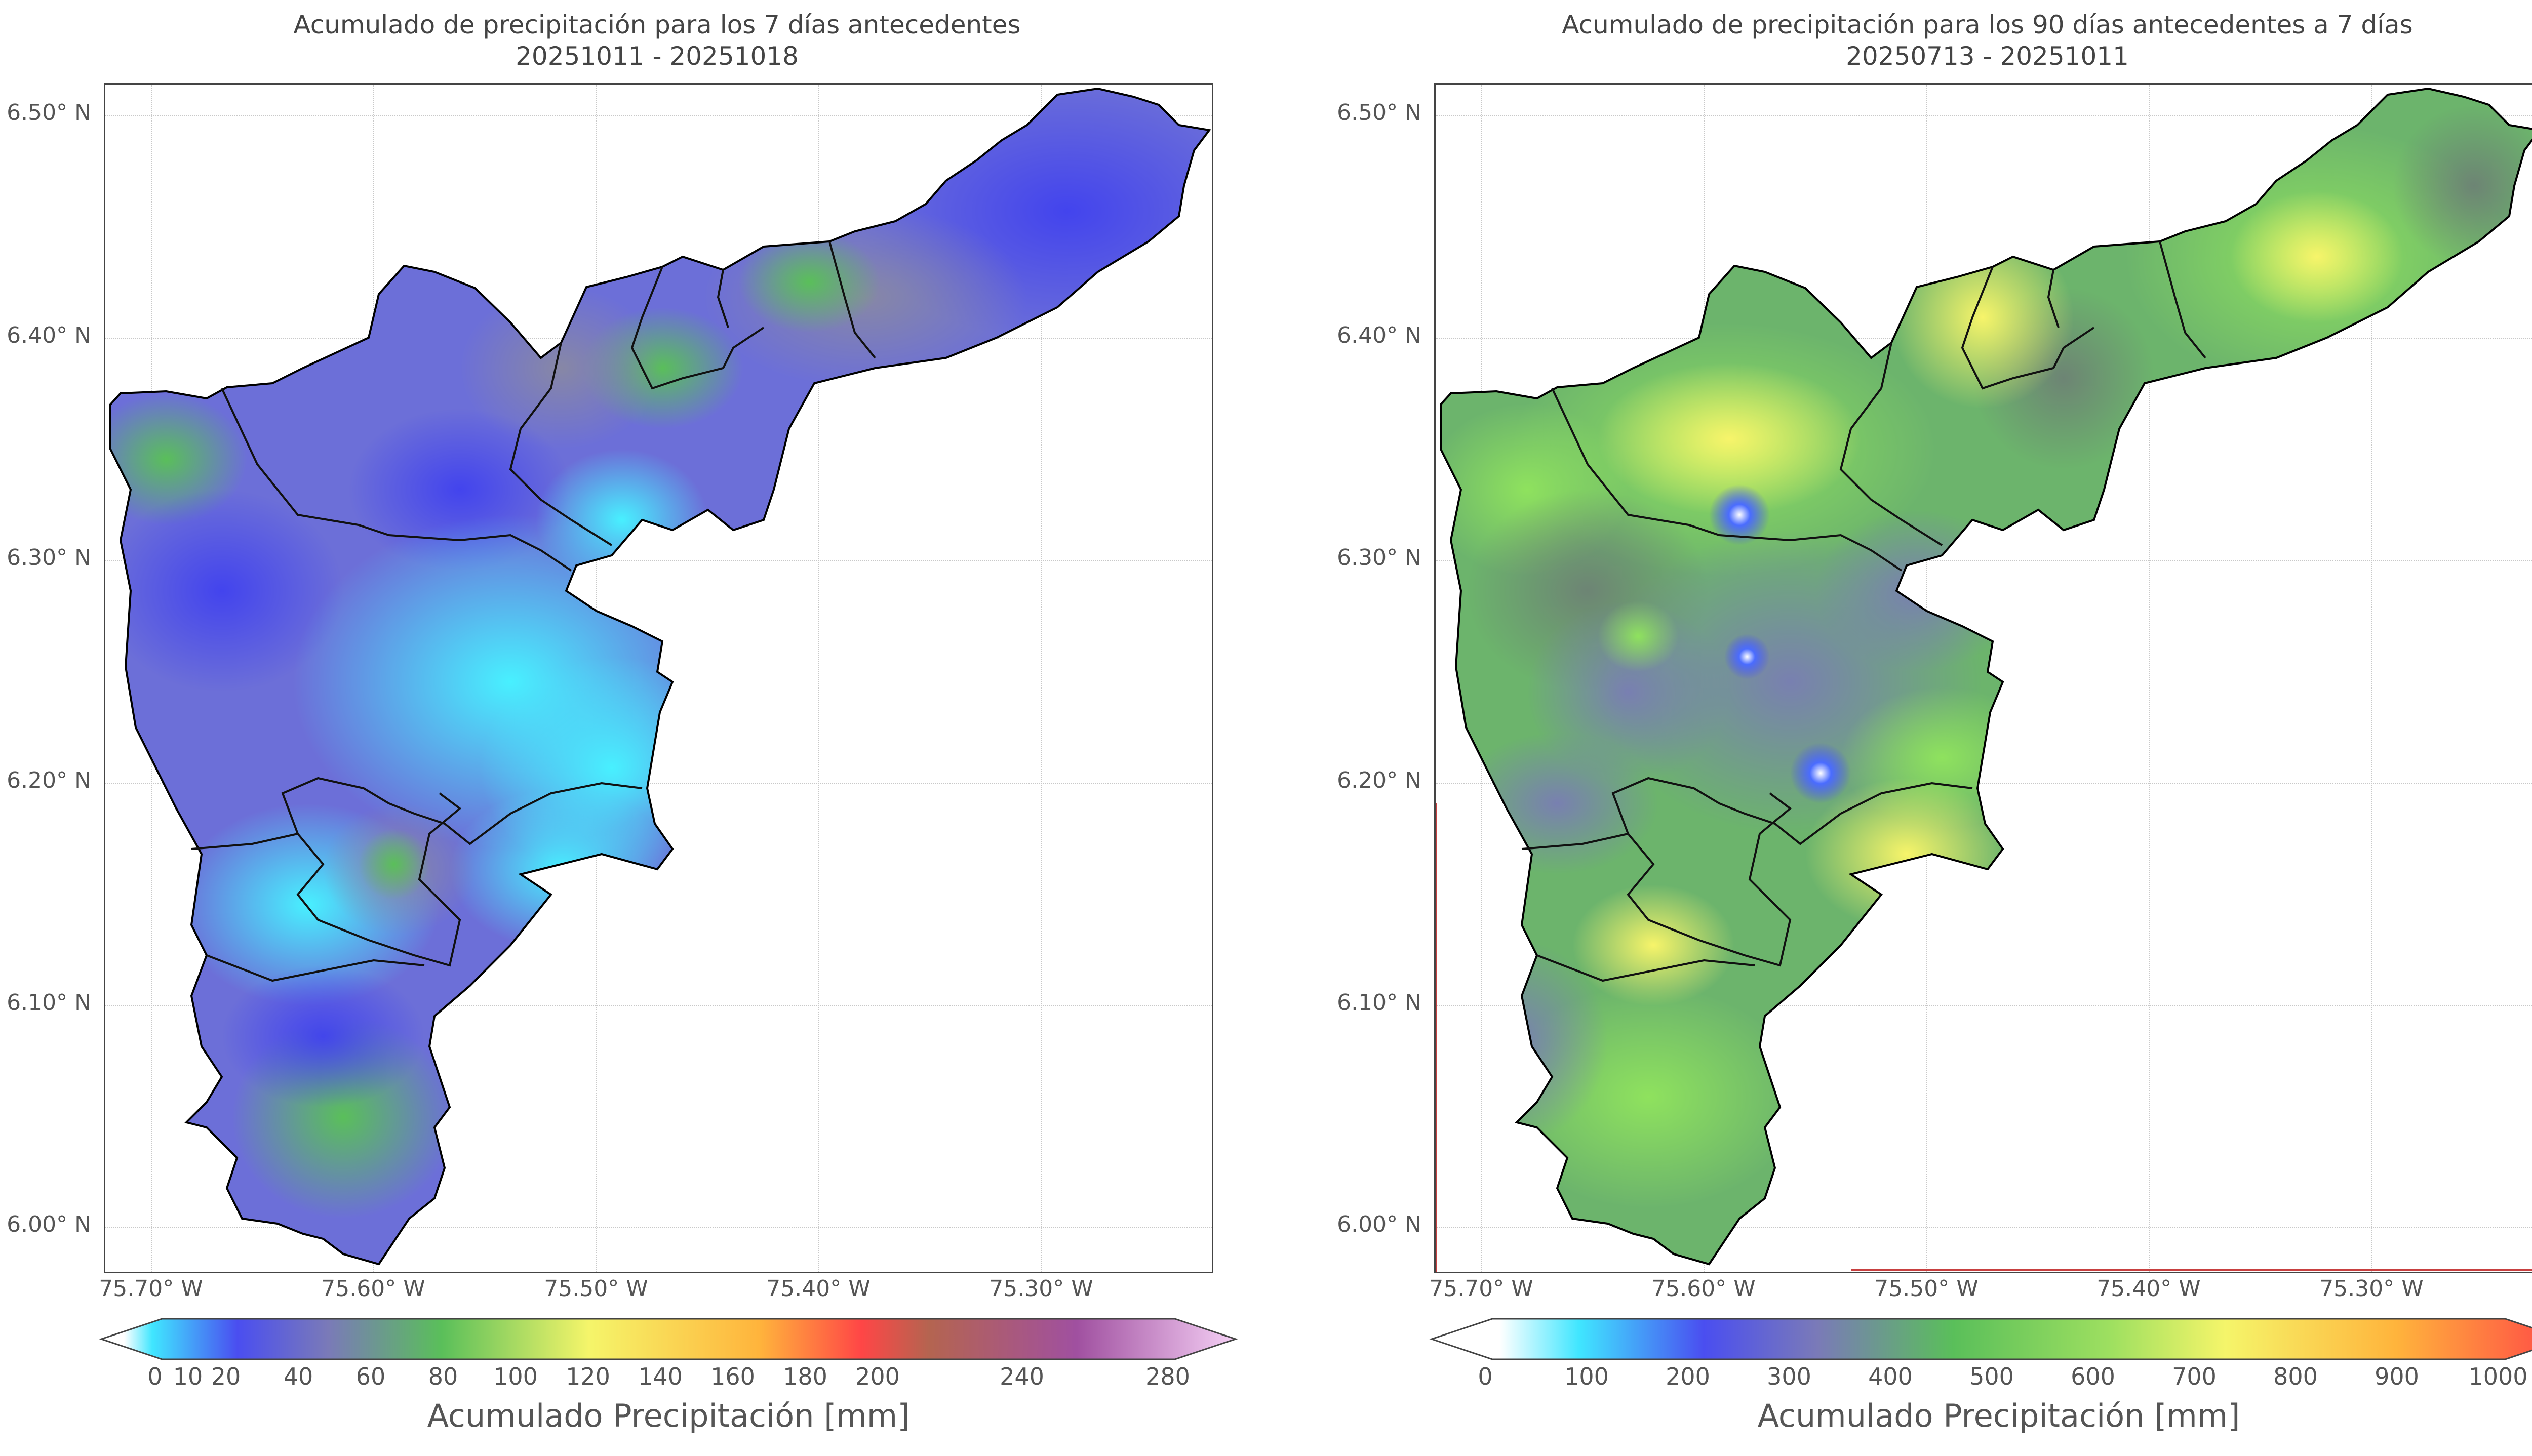 The height and width of the screenshot is (1456, 2532). What do you see at coordinates (1379, 1003) in the screenshot?
I see `right-lat-tick: 6.10° N` at bounding box center [1379, 1003].